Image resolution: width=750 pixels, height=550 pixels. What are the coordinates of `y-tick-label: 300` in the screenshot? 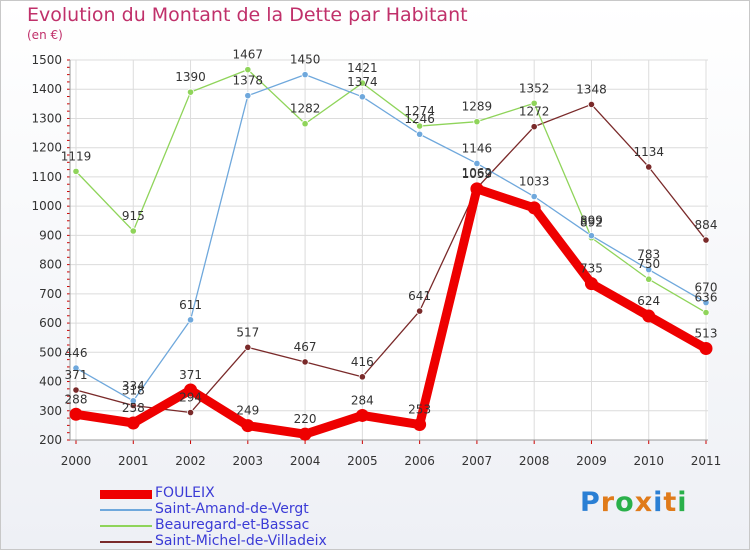 It's located at (50, 411).